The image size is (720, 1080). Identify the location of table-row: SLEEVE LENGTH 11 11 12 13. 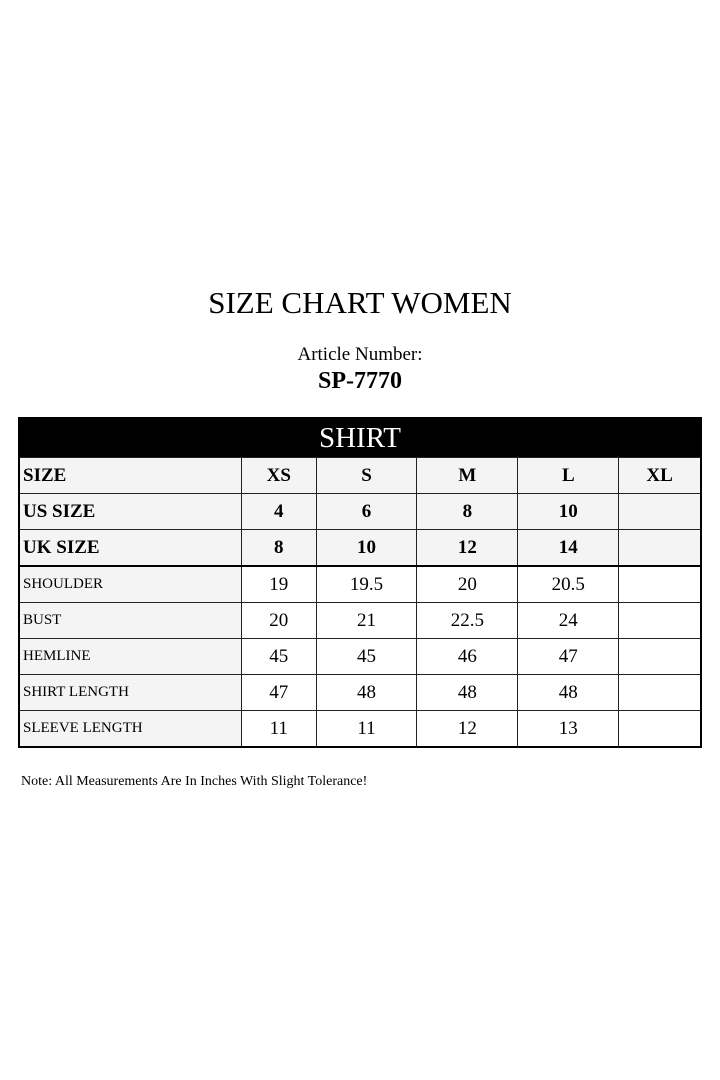
(360, 729).